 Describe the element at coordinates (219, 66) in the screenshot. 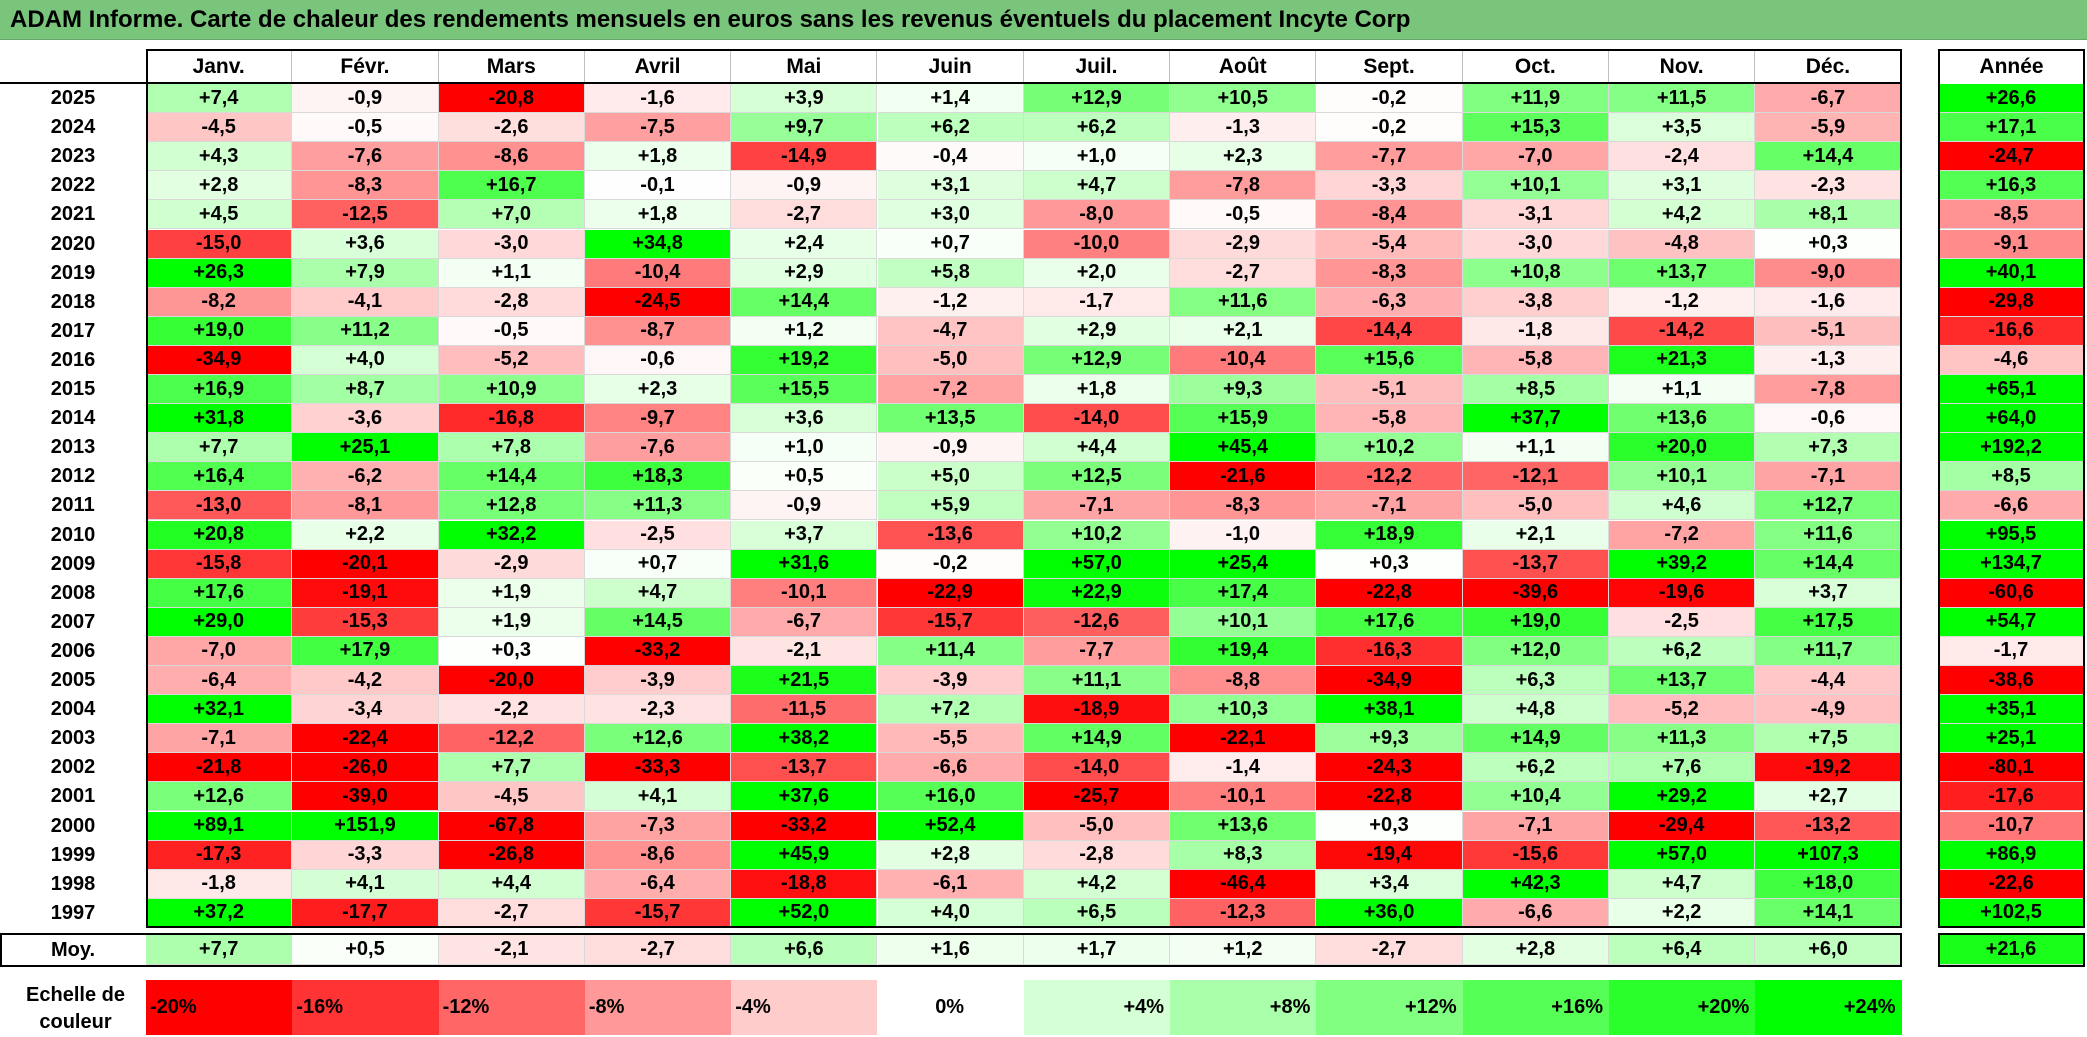

I see `column-header: Janv.` at that location.